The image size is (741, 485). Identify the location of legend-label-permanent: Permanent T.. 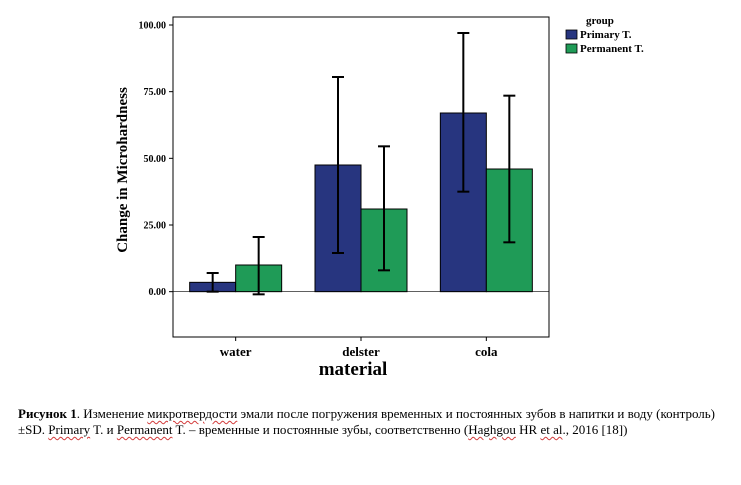
(612, 49).